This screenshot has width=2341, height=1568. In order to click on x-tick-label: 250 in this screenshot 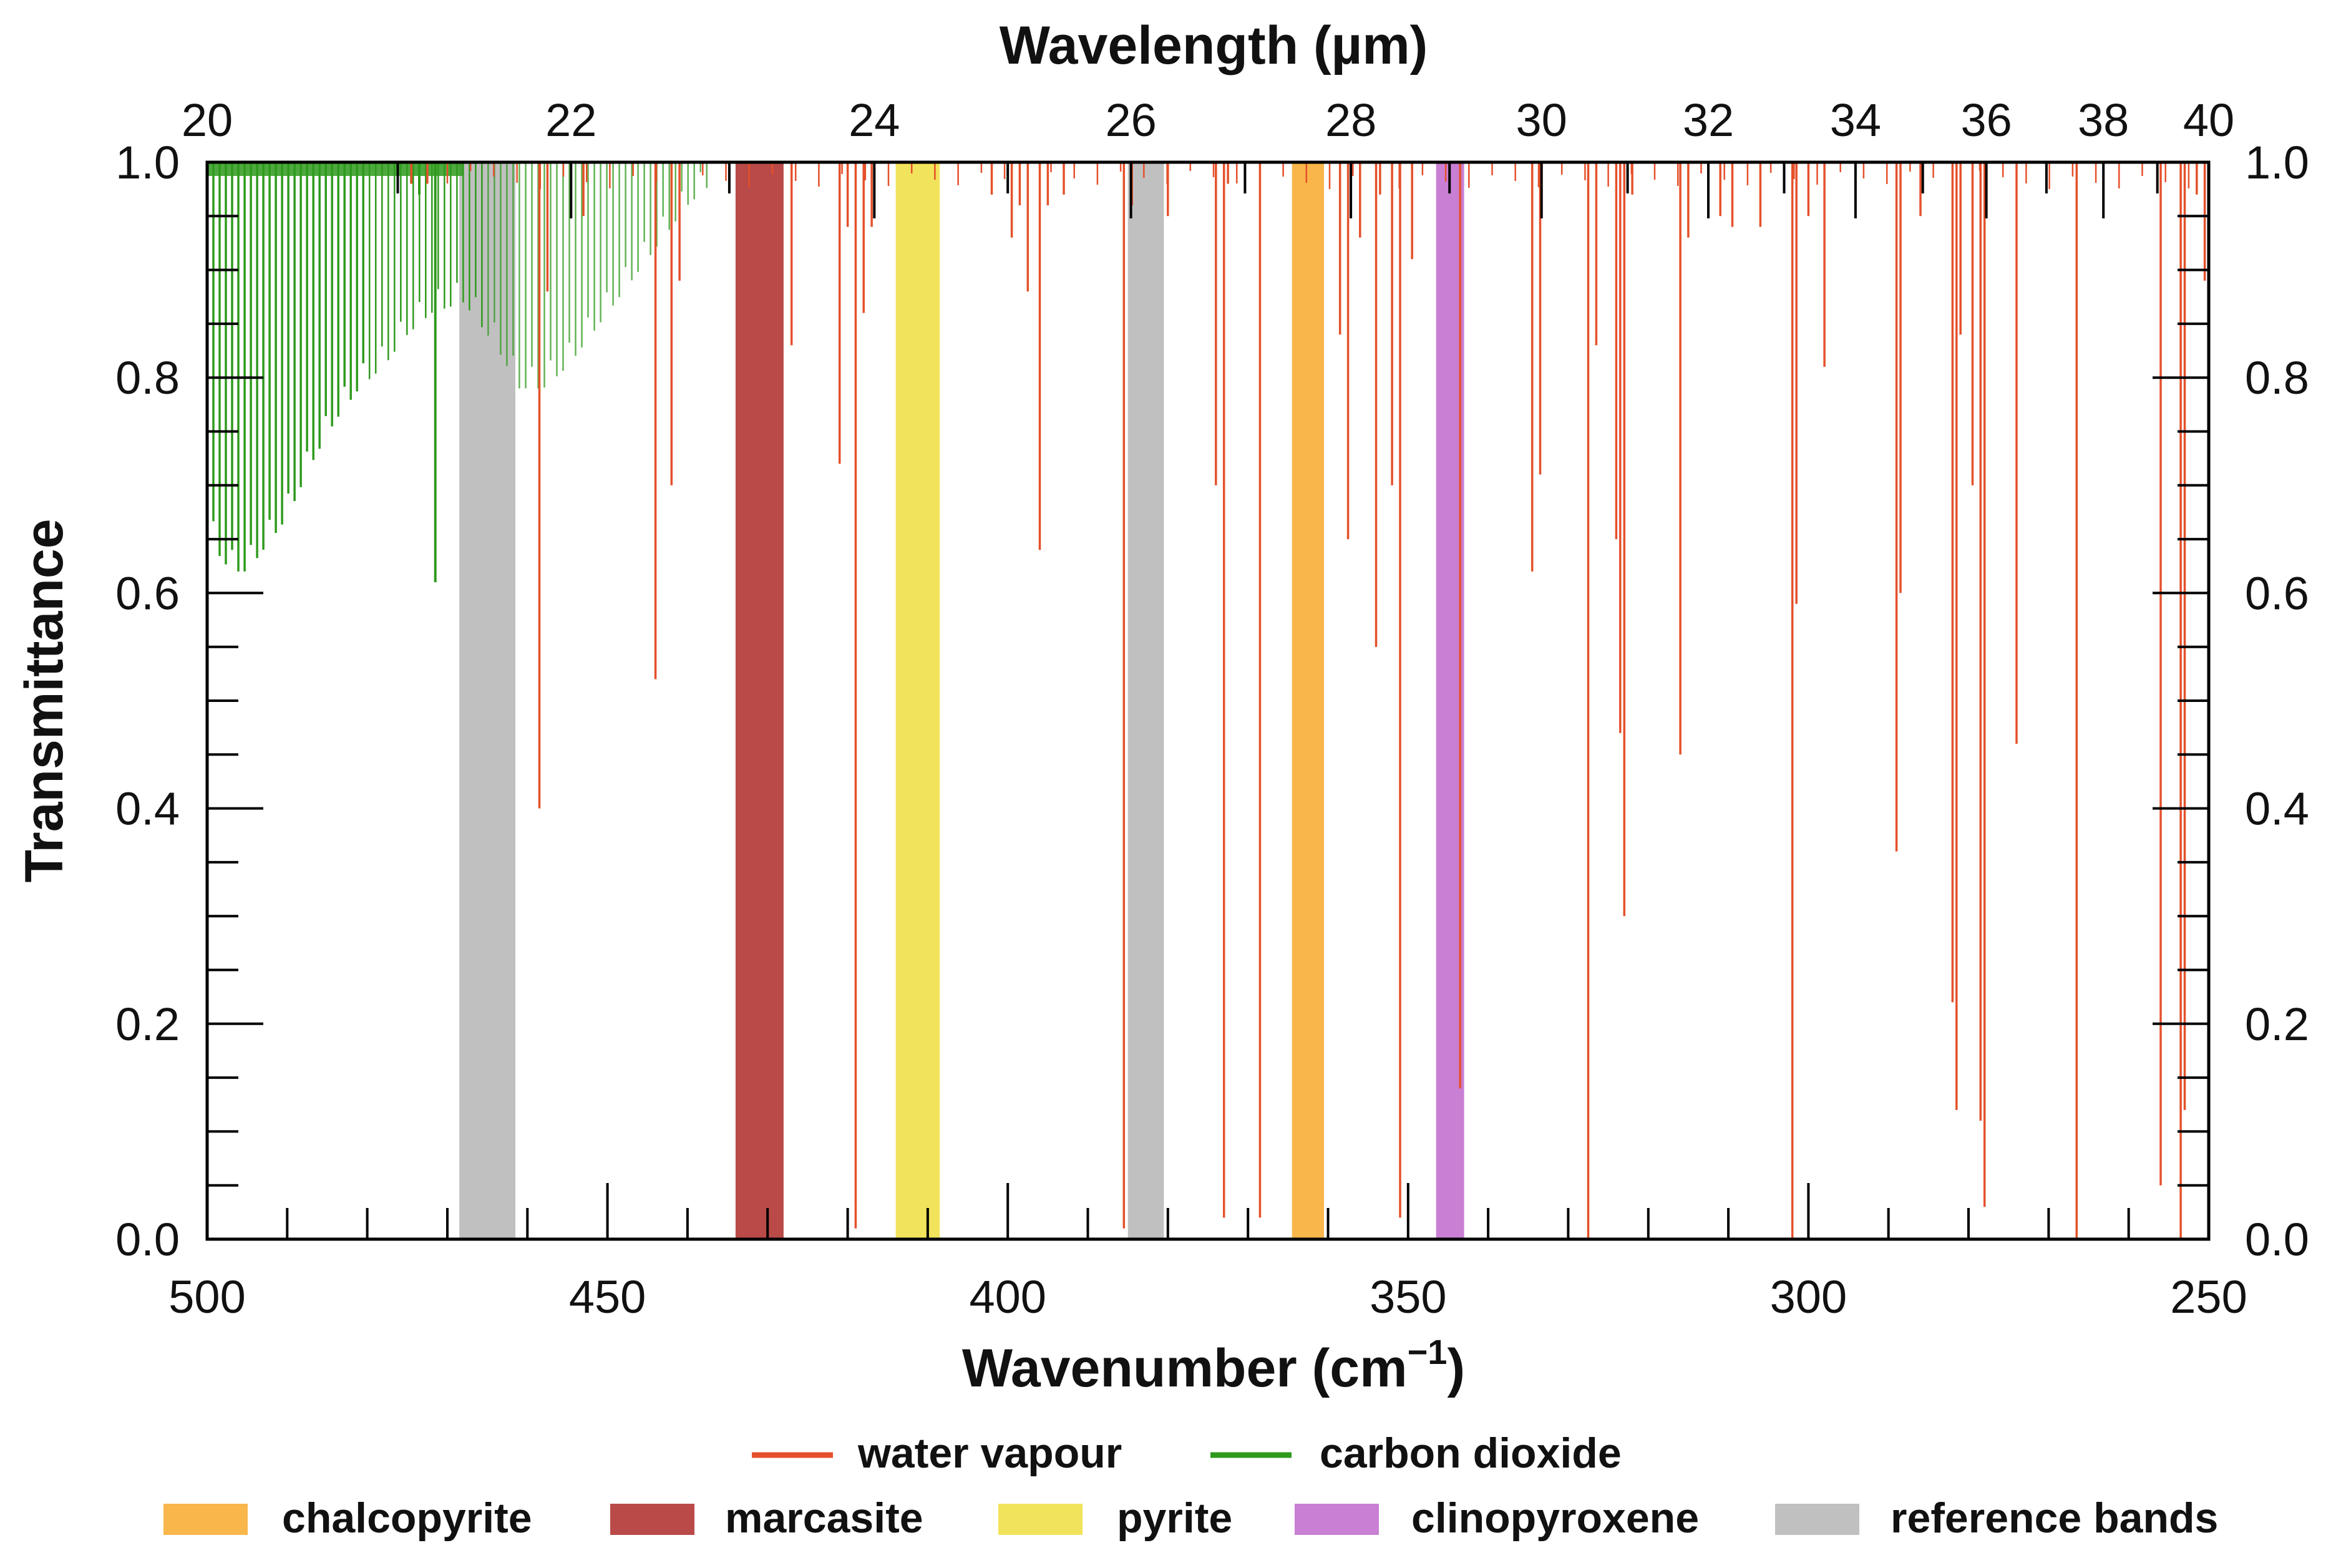, I will do `click(2208, 1297)`.